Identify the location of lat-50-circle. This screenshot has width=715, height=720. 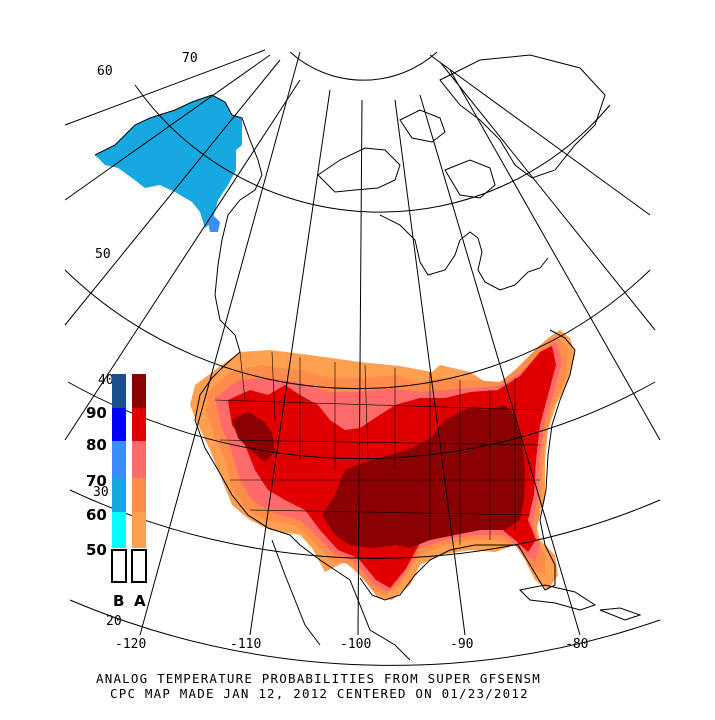
(357, 329).